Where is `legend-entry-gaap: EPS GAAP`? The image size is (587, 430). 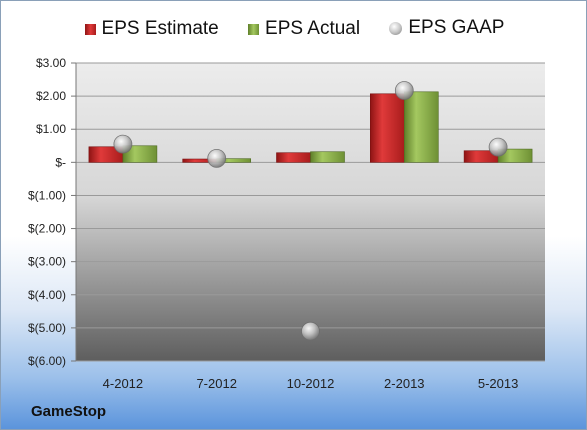
legend-entry-gaap: EPS GAAP is located at coordinates (446, 28).